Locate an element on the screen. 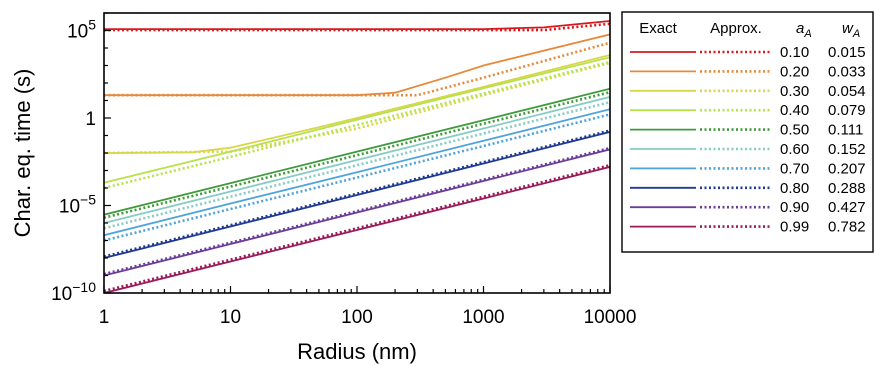 The image size is (875, 366). legend-a-value: 0.50 is located at coordinates (794, 130).